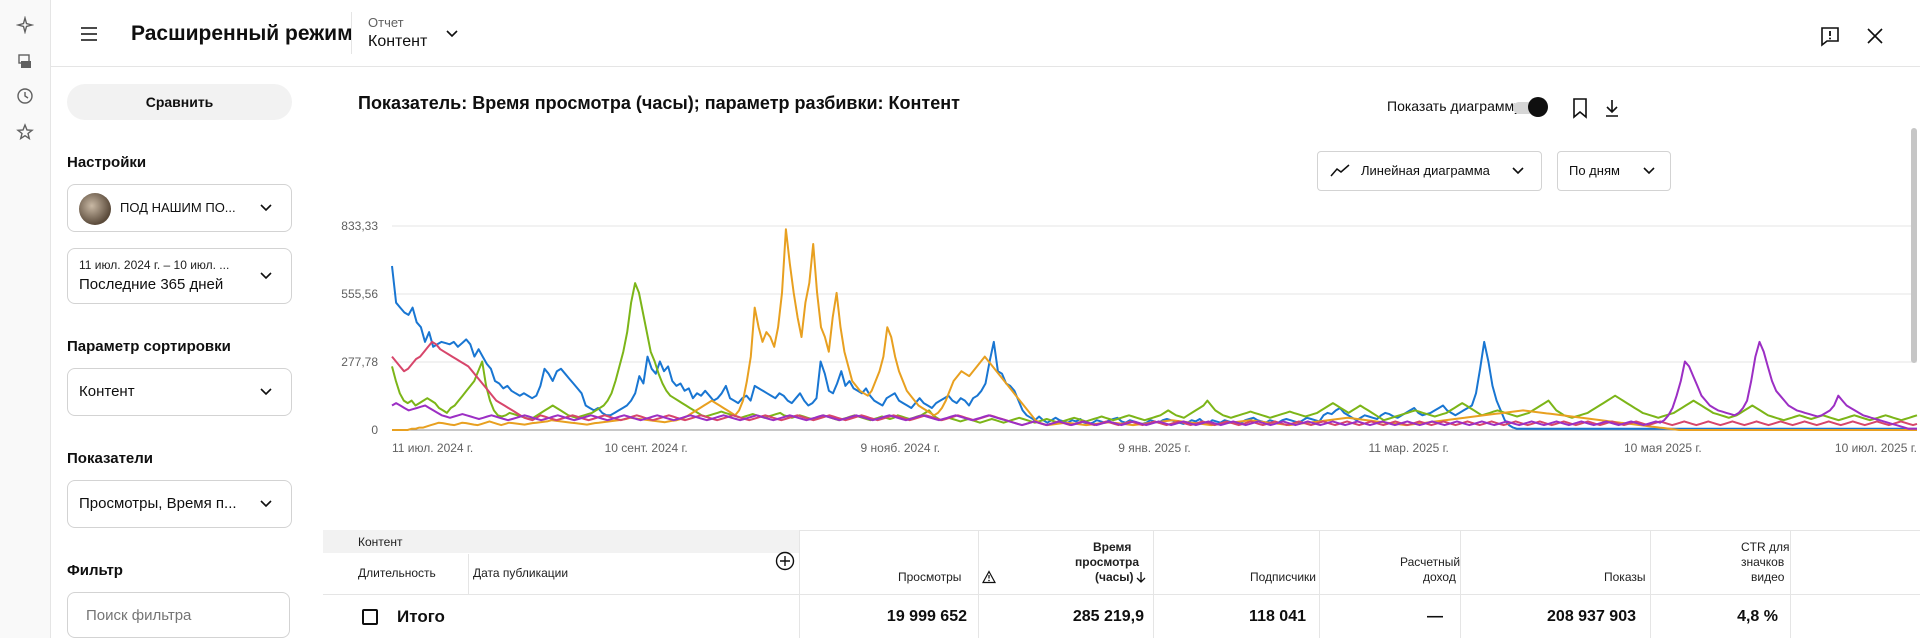 This screenshot has width=1920, height=638. Describe the element at coordinates (178, 615) in the screenshot. I see `filter-search-input` at that location.